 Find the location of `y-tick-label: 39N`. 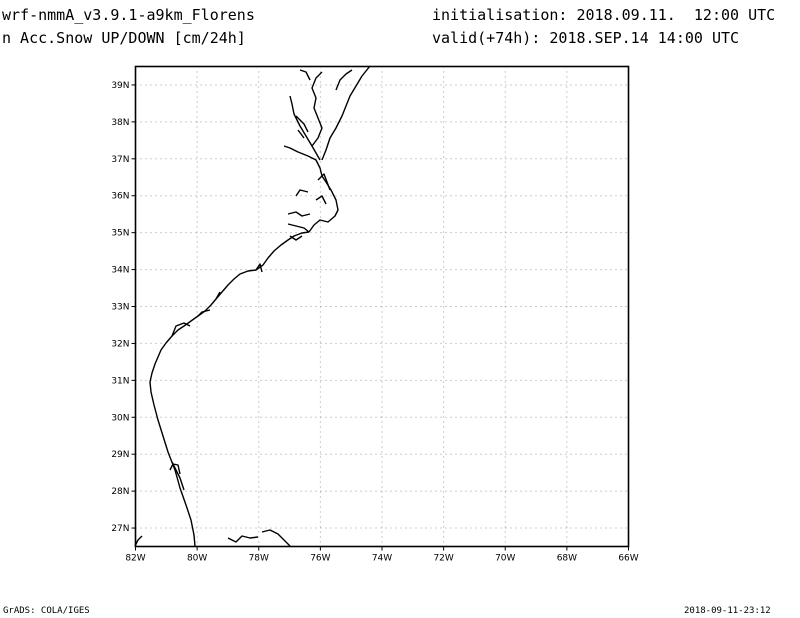

y-tick-label: 39N is located at coordinates (120, 86).